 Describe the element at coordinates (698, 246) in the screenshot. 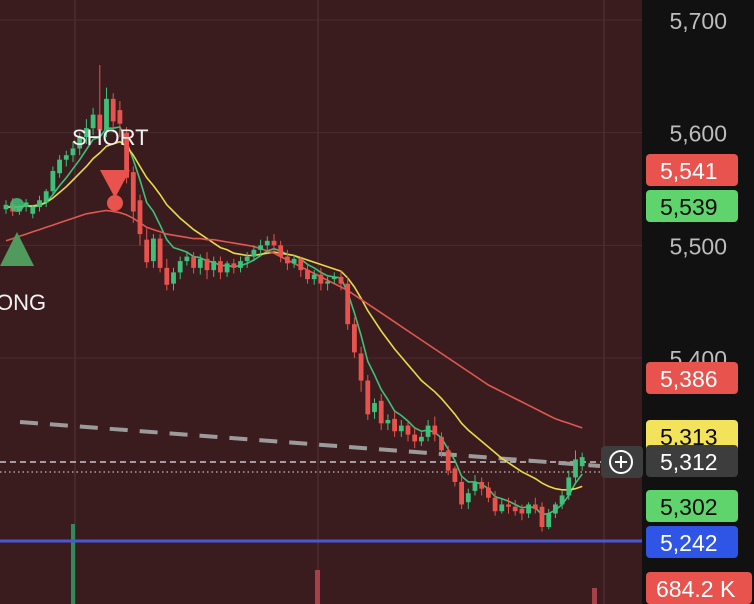

I see `y-tick-label: 5,500` at that location.